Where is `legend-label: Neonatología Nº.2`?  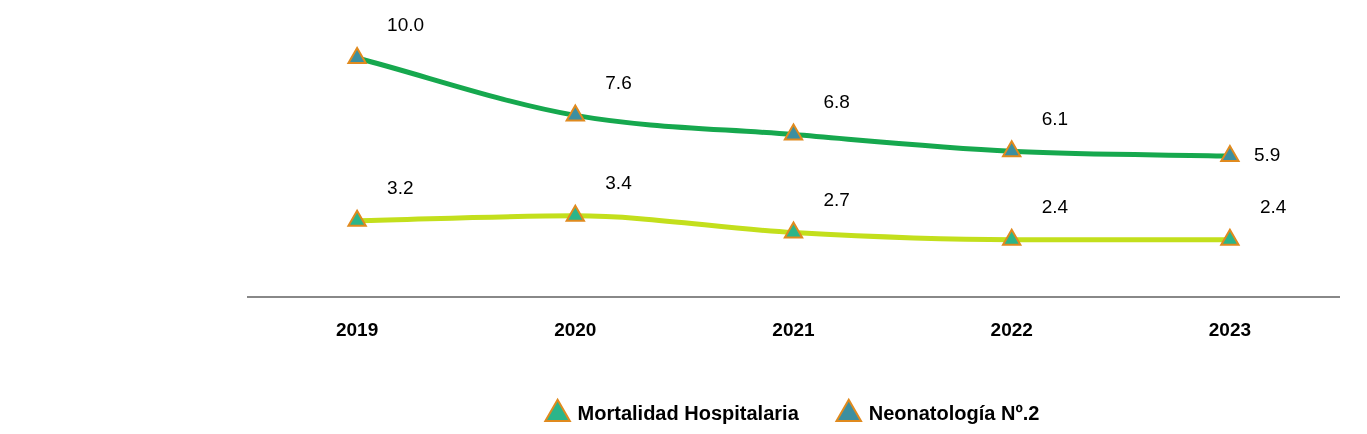
legend-label: Neonatología Nº.2 is located at coordinates (954, 412).